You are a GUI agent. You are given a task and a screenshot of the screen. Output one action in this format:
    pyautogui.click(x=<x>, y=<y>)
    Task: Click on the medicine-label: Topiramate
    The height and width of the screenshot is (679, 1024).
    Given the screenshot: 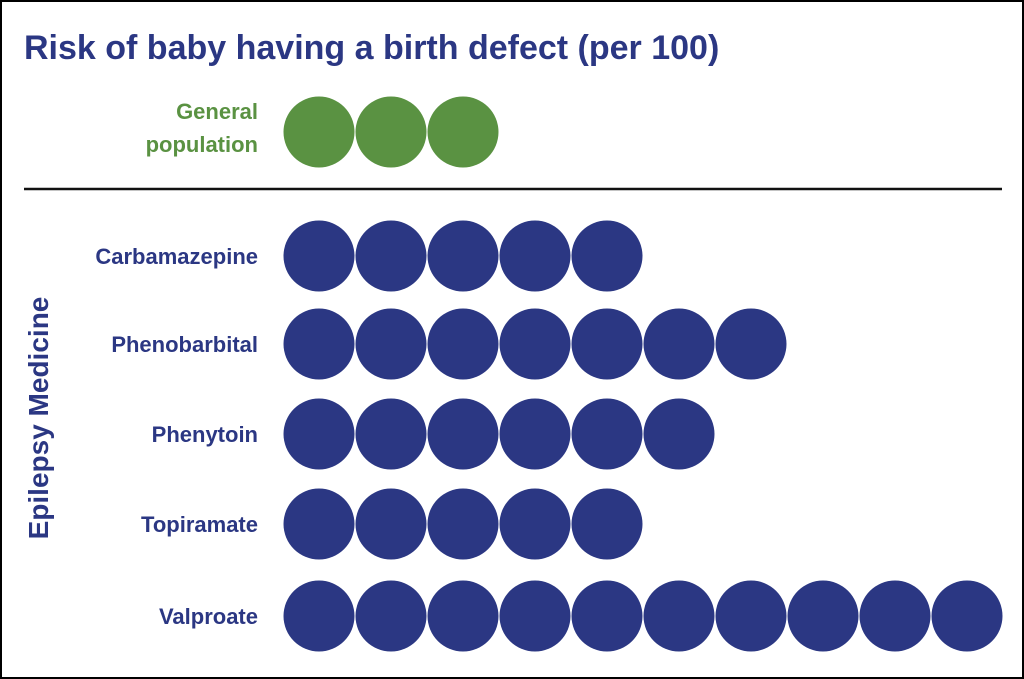 What is the action you would take?
    pyautogui.click(x=199, y=524)
    